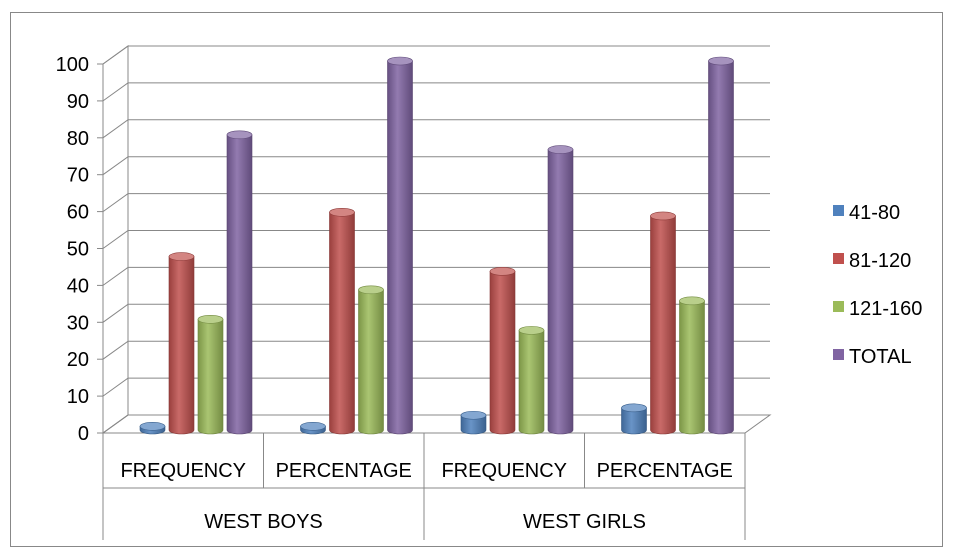  I want to click on y-tick-label: 100, so click(72, 65).